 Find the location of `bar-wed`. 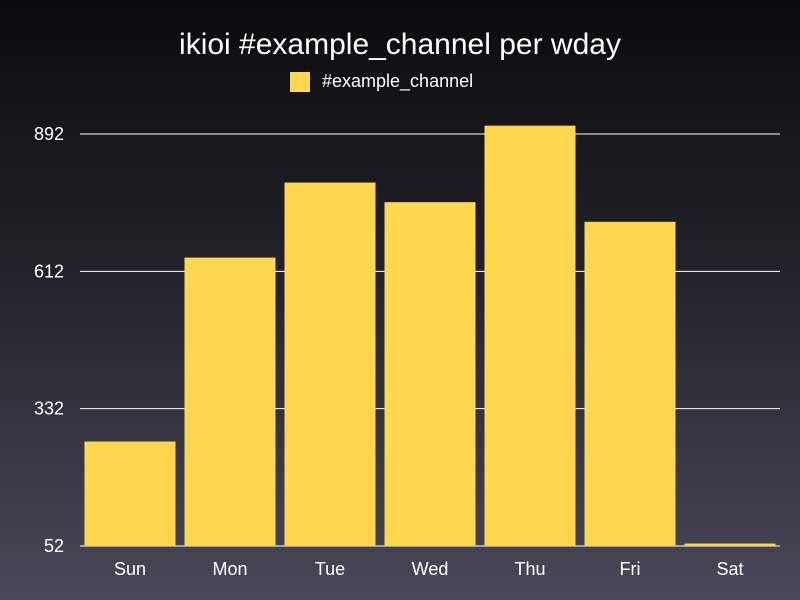

bar-wed is located at coordinates (430, 374).